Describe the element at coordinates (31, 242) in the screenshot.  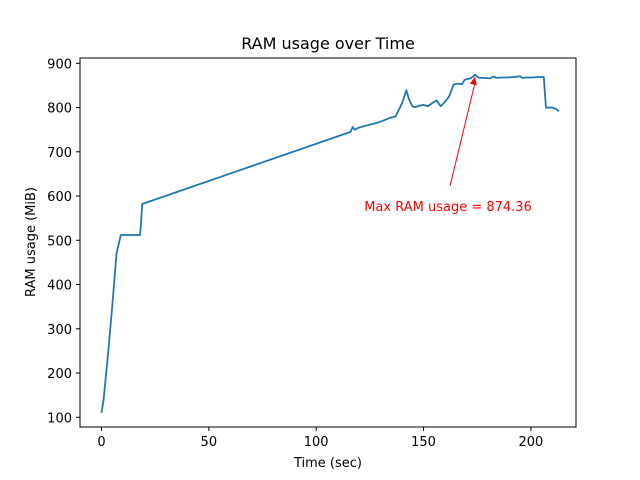
I see `y-axis-label: RAM usage (MiB)` at that location.